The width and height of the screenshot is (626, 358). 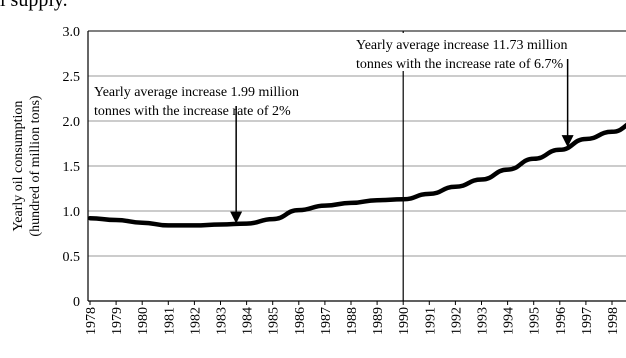 I want to click on x-tick-label: 1983, so click(x=222, y=321).